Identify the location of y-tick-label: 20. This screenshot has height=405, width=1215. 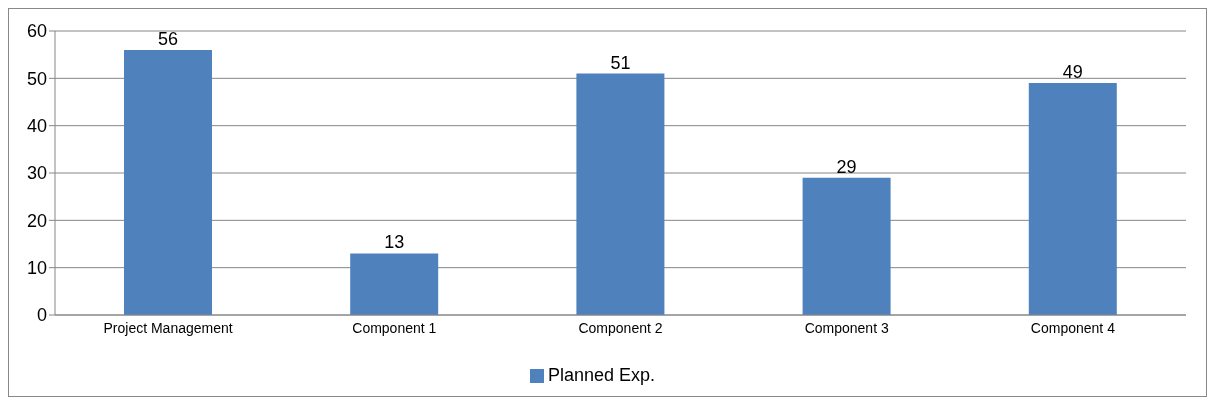
(36, 220).